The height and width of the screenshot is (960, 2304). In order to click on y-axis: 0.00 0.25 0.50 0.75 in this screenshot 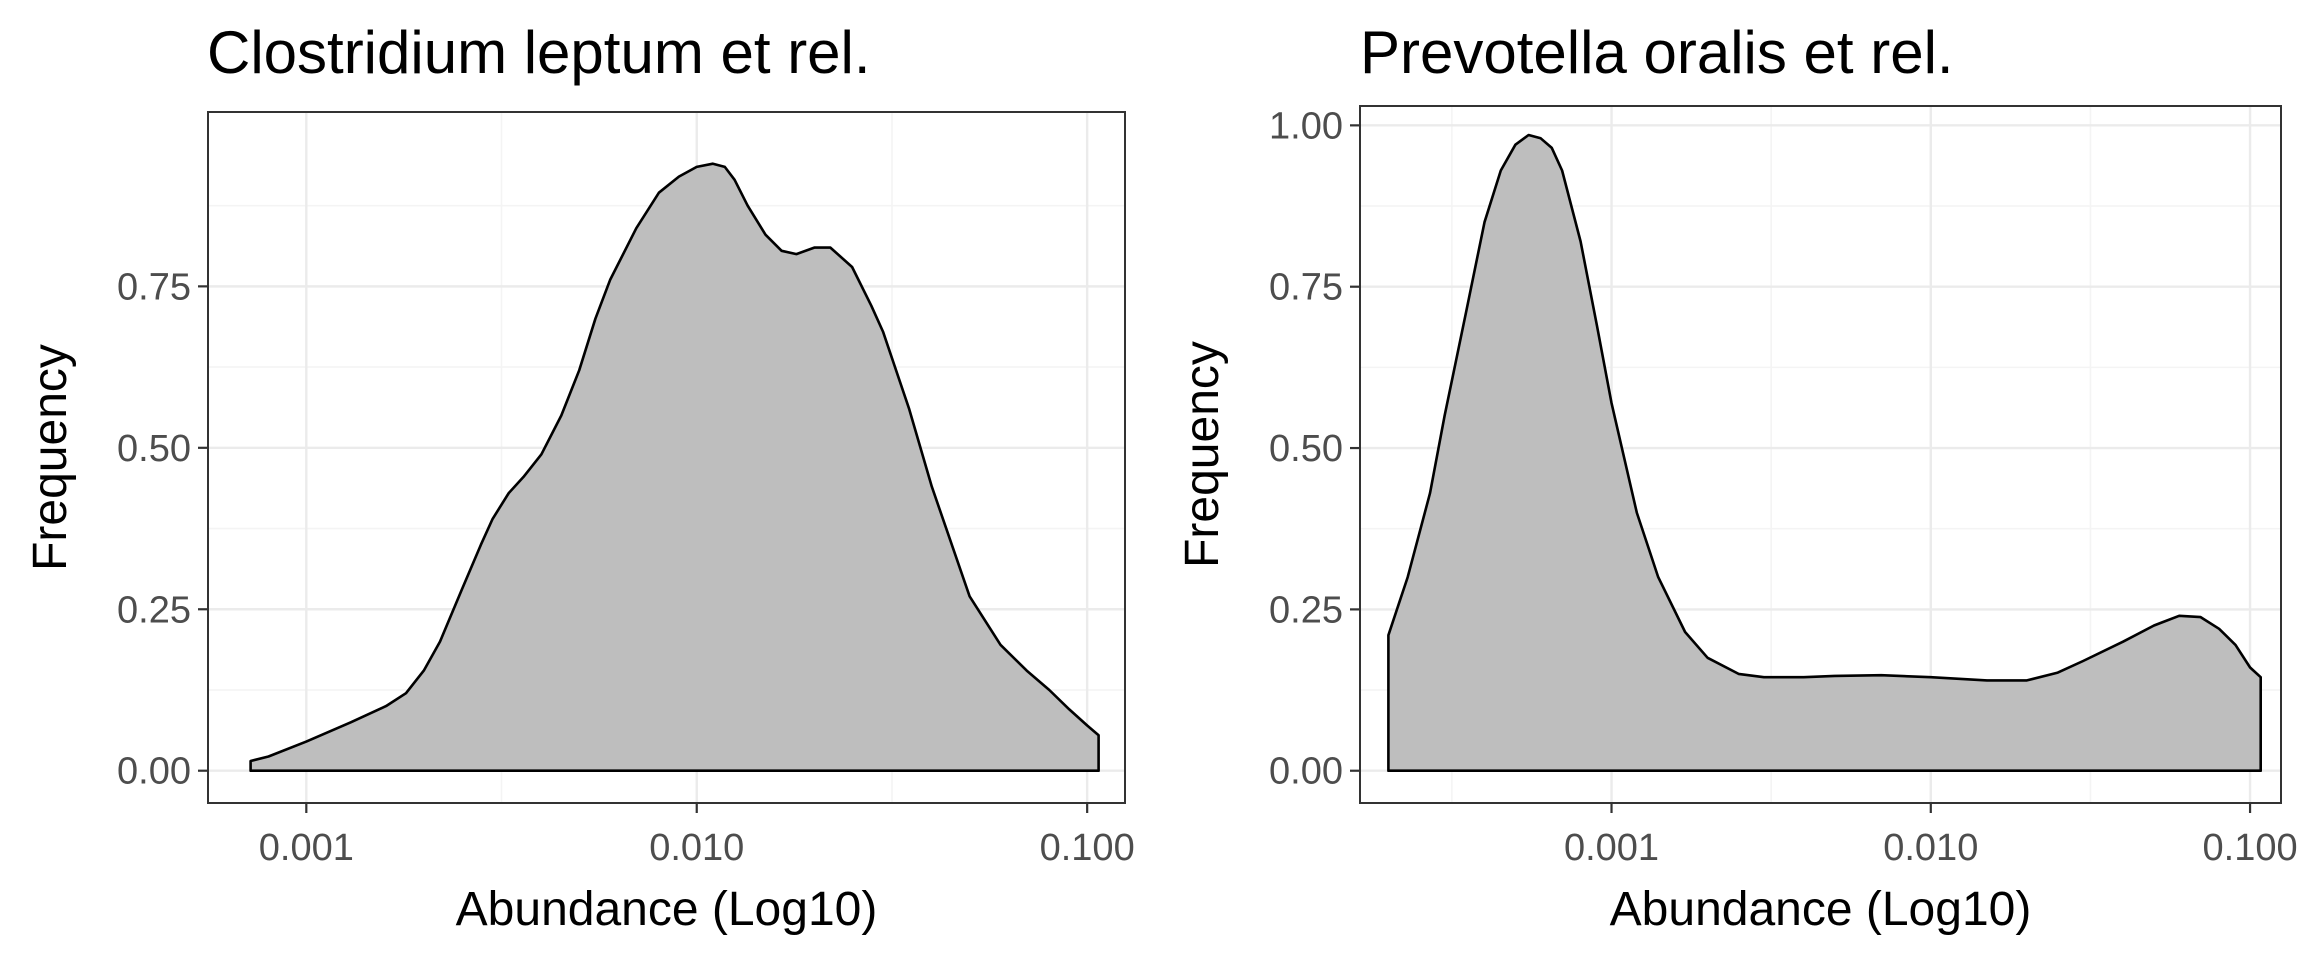, I will do `click(162, 529)`.